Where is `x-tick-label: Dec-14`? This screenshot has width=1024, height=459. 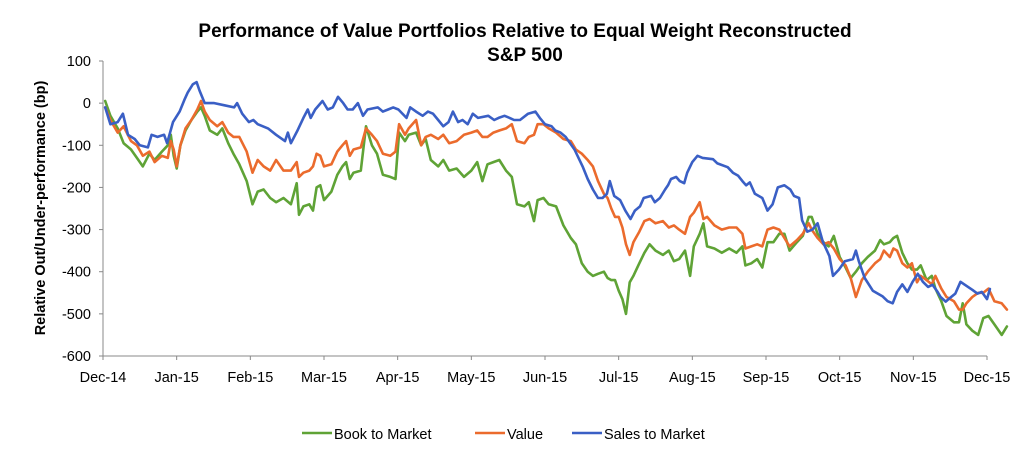 x-tick-label: Dec-14 is located at coordinates (103, 378).